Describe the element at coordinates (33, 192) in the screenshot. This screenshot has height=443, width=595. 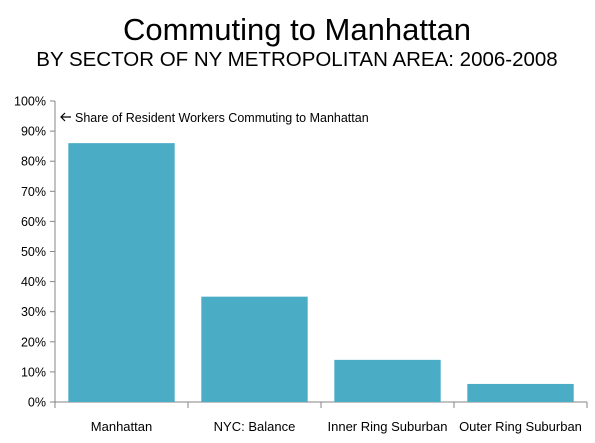
I see `y-tick-label: 70%` at that location.